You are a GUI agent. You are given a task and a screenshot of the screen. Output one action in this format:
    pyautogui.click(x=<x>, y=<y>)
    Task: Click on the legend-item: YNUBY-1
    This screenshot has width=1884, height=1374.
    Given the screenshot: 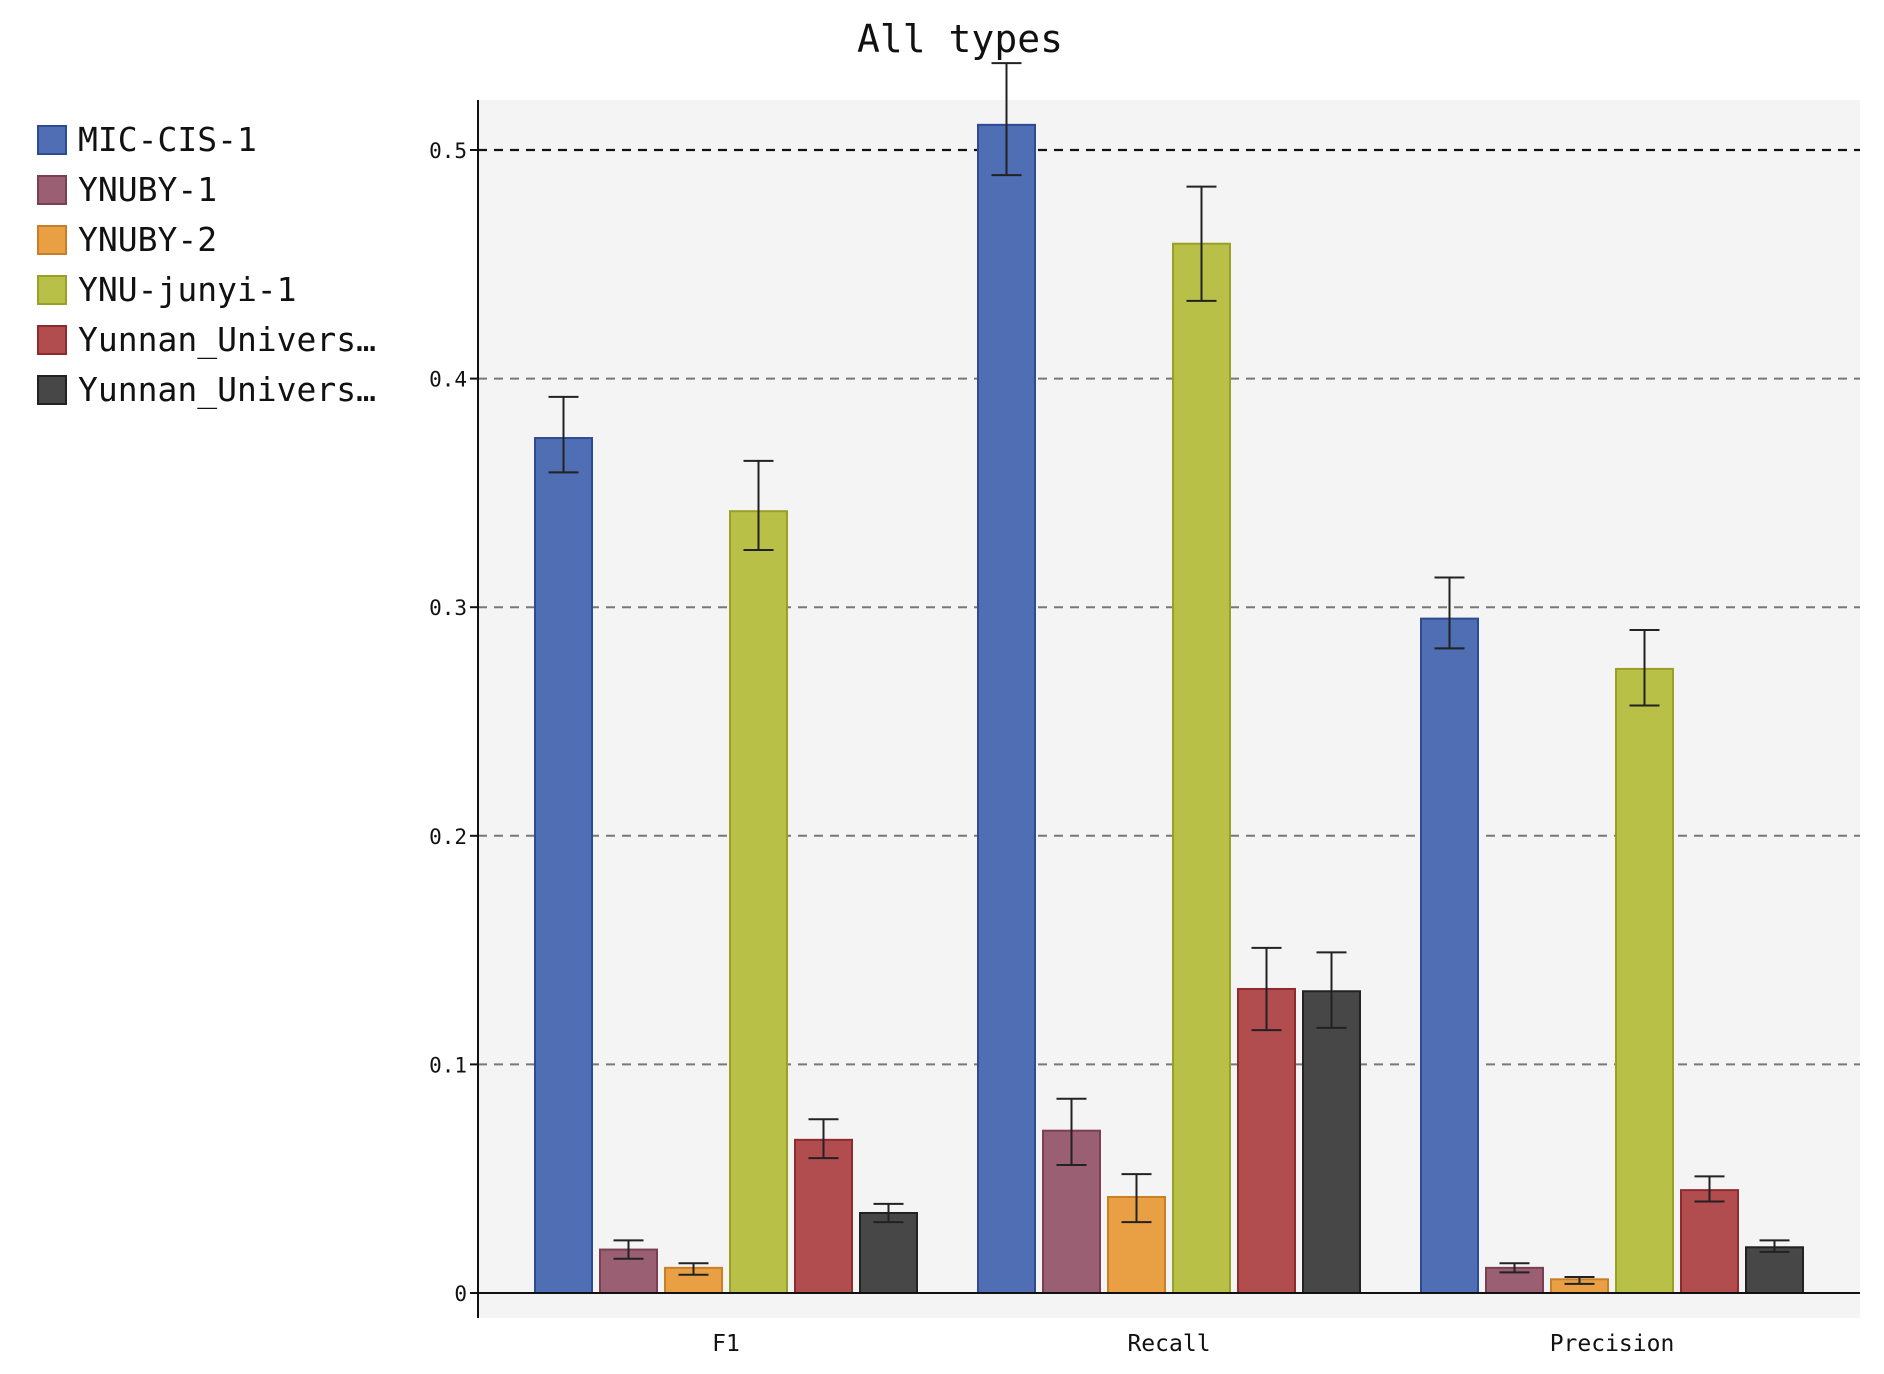 What is the action you would take?
    pyautogui.click(x=127, y=189)
    